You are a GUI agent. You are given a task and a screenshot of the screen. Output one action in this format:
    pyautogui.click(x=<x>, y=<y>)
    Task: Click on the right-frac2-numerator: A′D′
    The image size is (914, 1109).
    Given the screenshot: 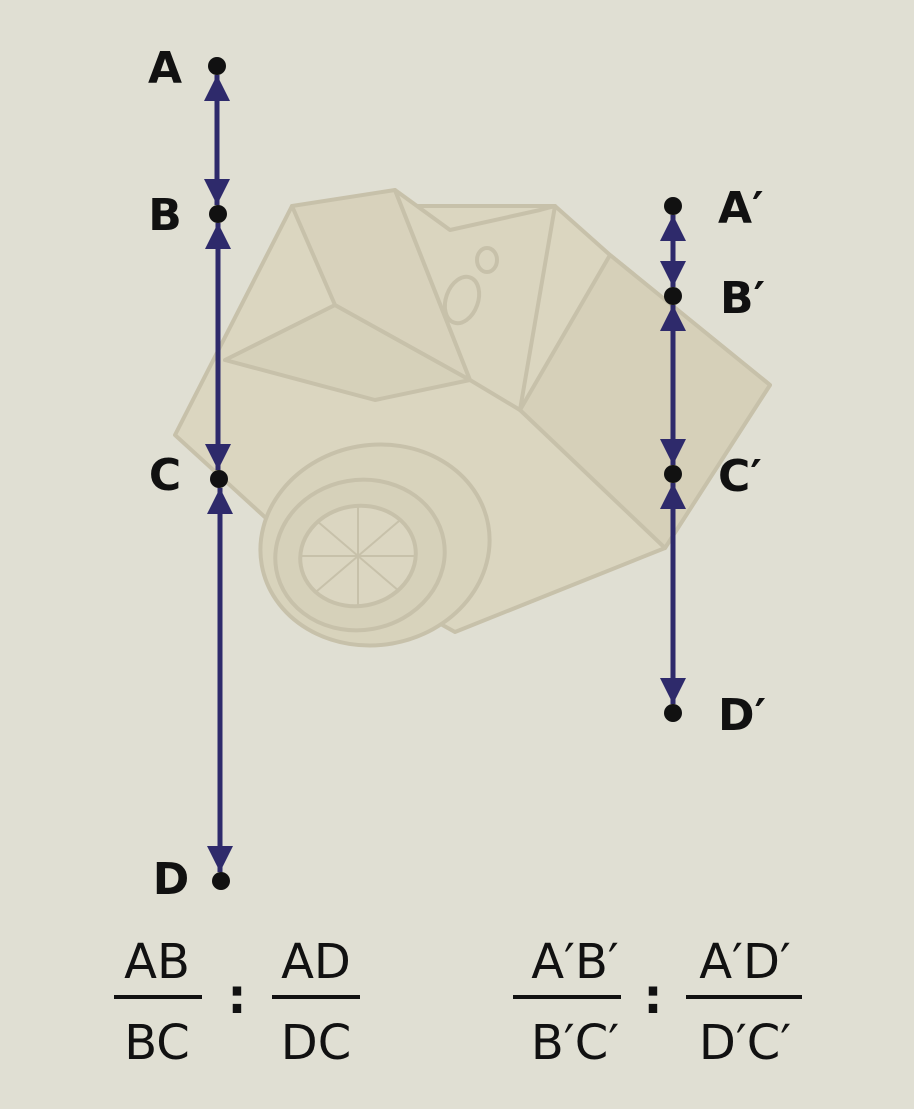 What is the action you would take?
    pyautogui.click(x=745, y=962)
    